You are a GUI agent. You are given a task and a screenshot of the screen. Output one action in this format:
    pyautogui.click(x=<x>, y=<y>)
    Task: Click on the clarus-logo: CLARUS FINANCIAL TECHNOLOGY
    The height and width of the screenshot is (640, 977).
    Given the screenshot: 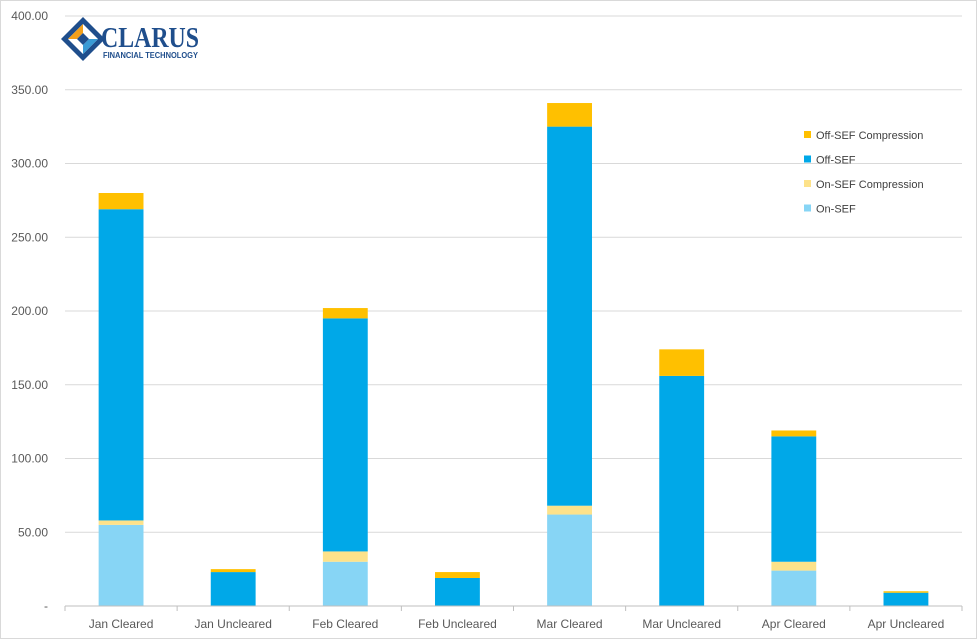 What is the action you would take?
    pyautogui.click(x=130, y=39)
    